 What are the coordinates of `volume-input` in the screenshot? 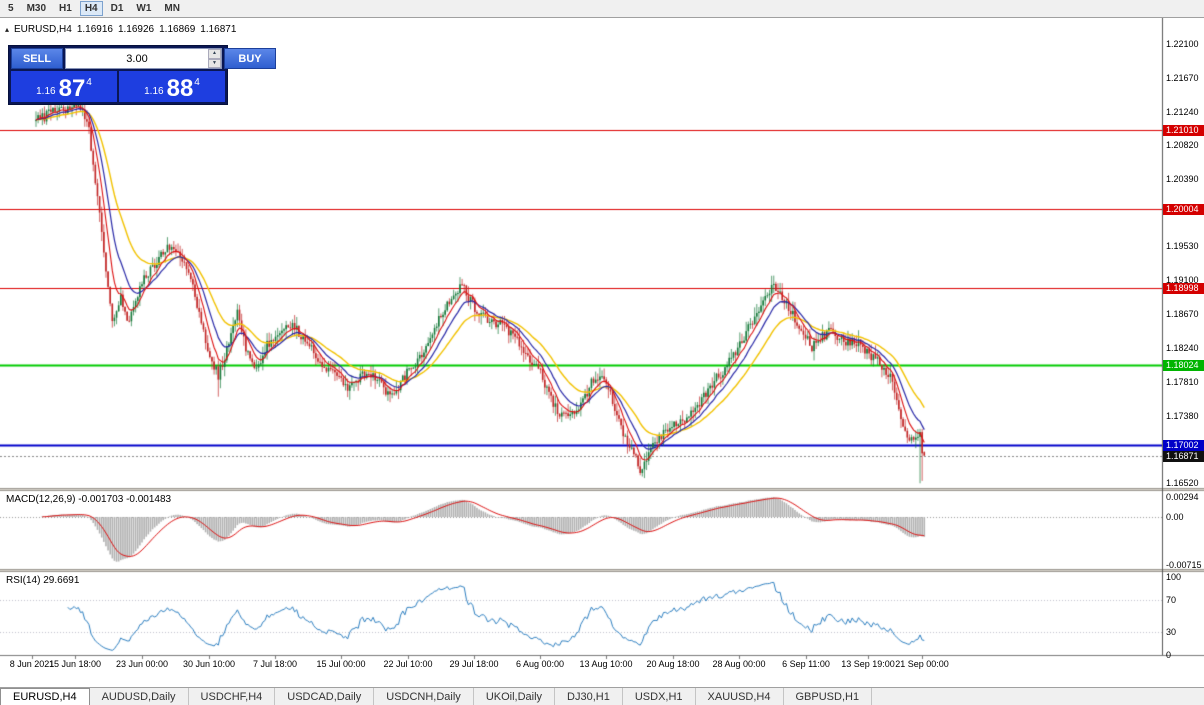 It's located at (137, 58).